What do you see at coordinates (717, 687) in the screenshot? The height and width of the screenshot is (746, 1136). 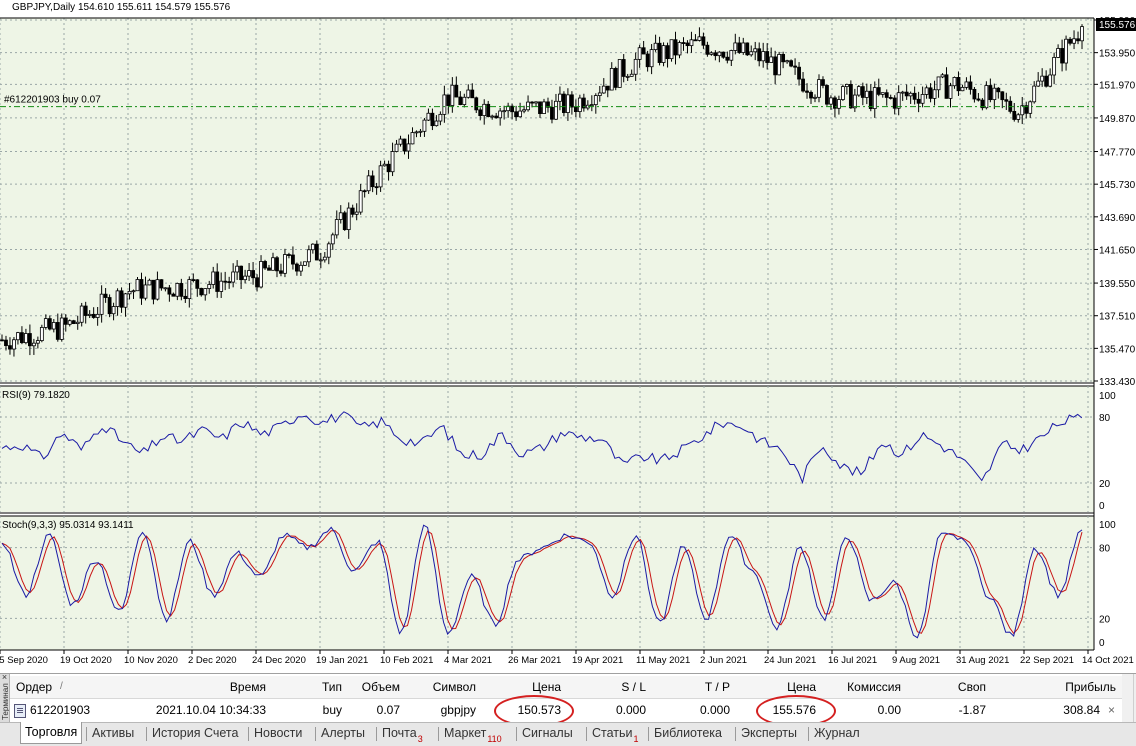 I see `col-tp: T / P` at bounding box center [717, 687].